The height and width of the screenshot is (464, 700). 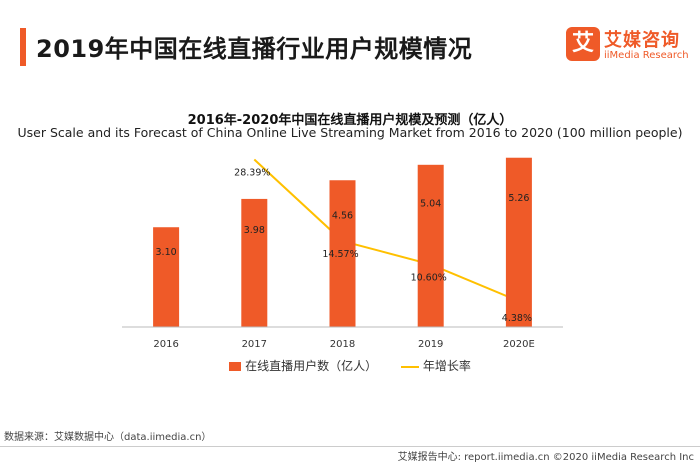 I want to click on growth-rate-label: 14.57%, so click(x=340, y=254).